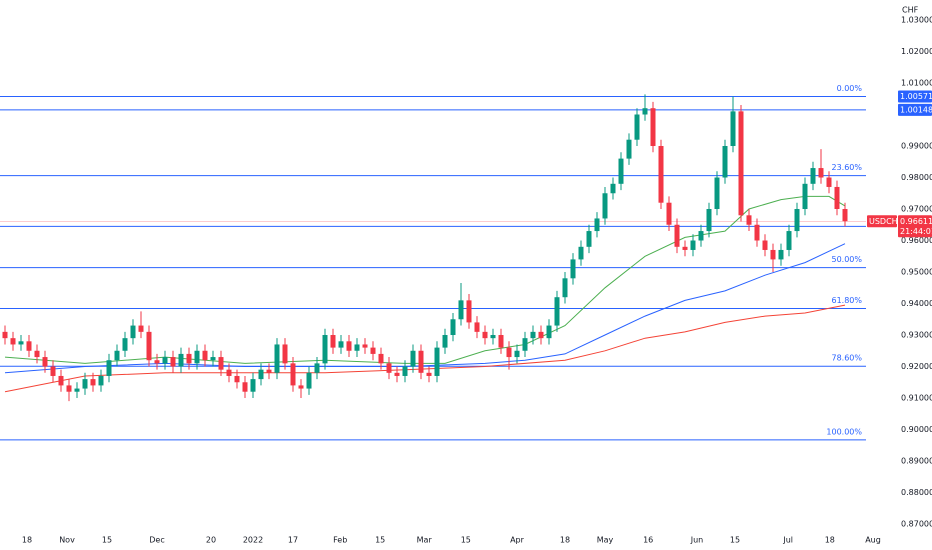 Image resolution: width=932 pixels, height=550 pixels. I want to click on countdown: 21:44:01, so click(916, 231).